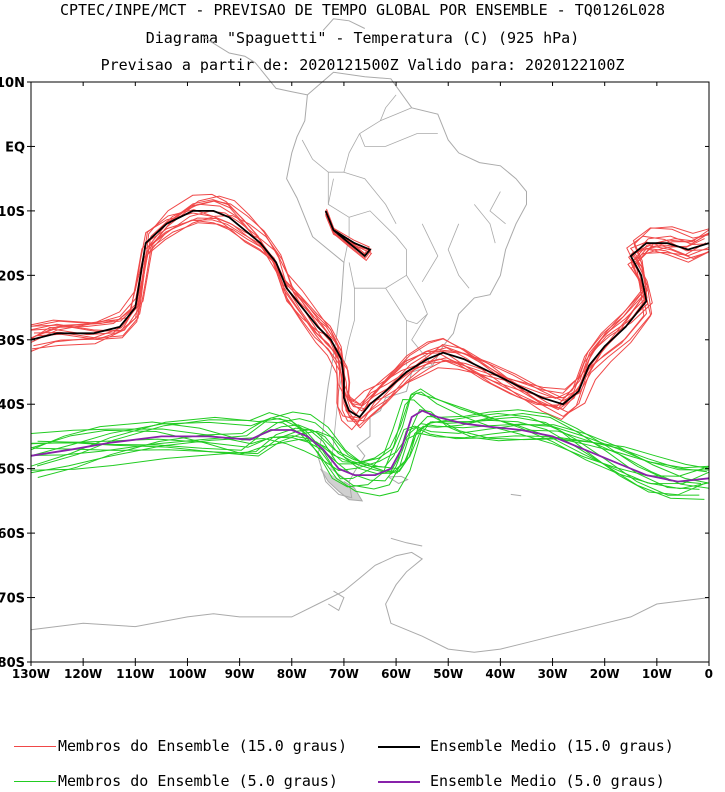 The height and width of the screenshot is (792, 725). I want to click on lat-tick-label: 40S, so click(12, 405).